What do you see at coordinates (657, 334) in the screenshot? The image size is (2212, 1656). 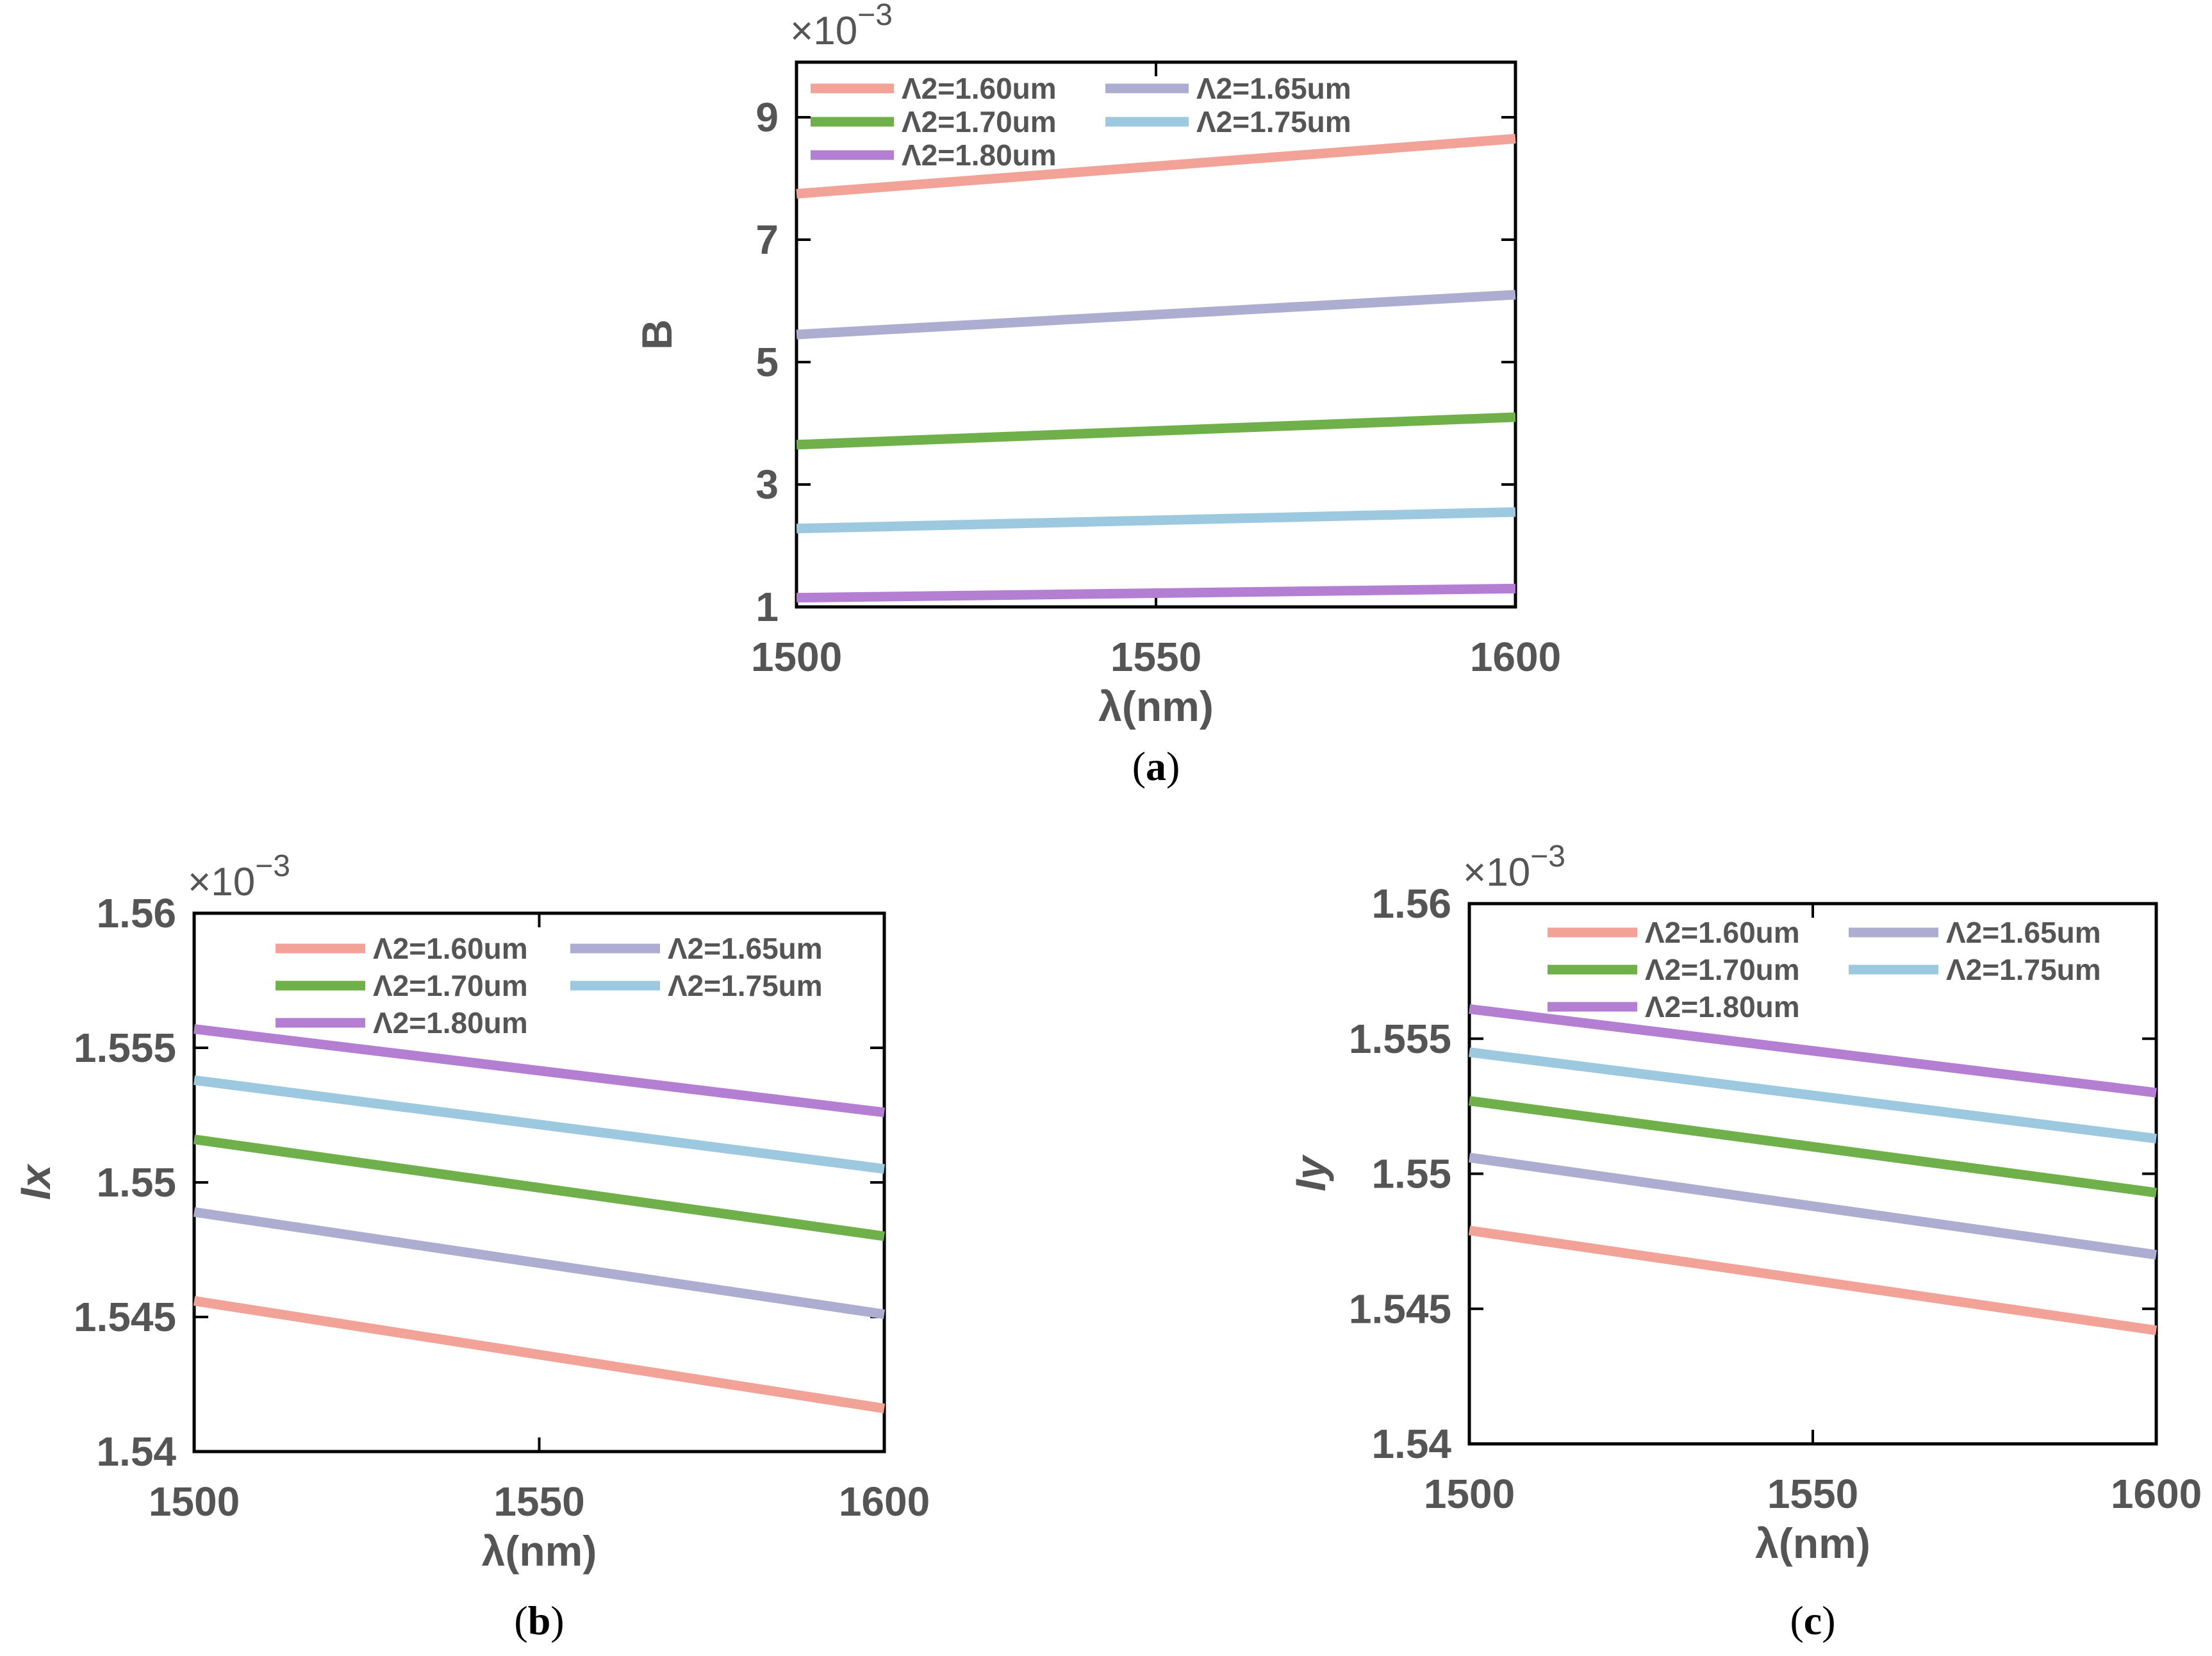 I see `y-axis-label: B` at bounding box center [657, 334].